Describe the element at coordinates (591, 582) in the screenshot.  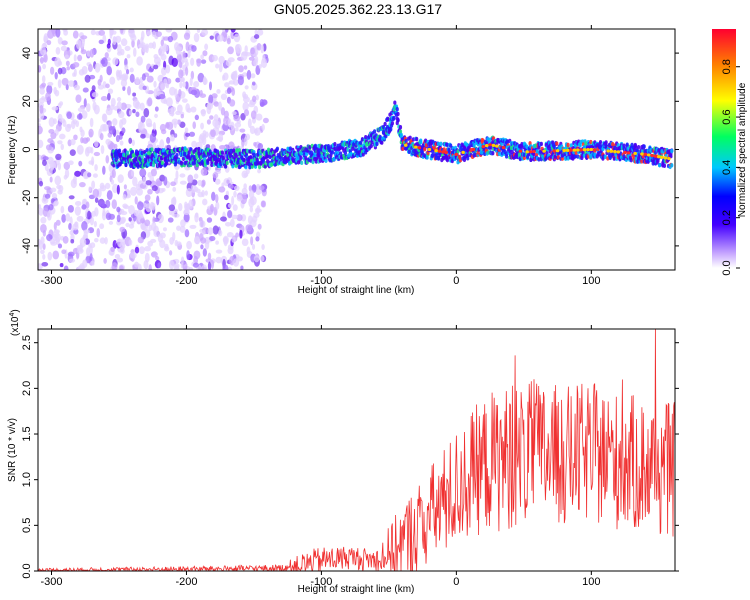
I see `x-tick-label: 100` at that location.